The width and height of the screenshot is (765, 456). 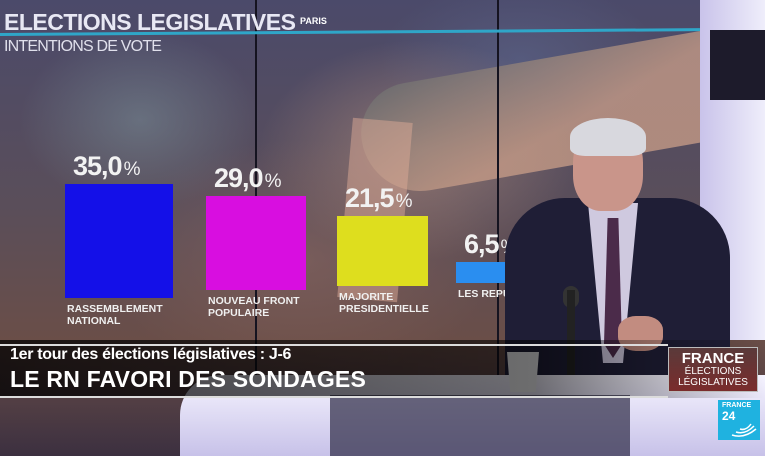 I want to click on bar-value-label: 29,0%, so click(x=247, y=177).